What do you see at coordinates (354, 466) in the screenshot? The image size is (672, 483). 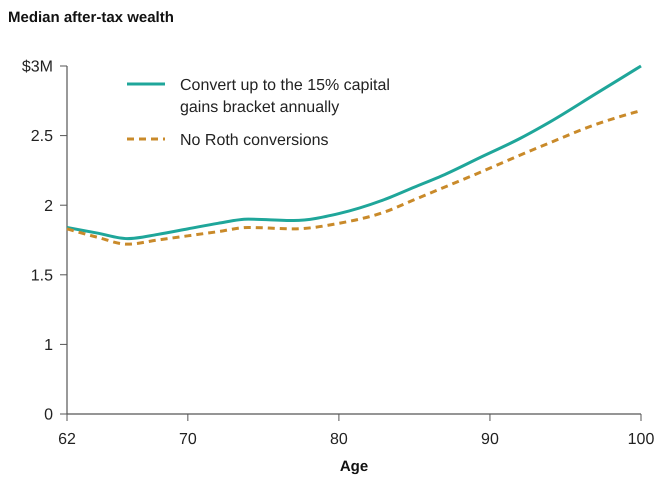 I see `x-axis-title: Age` at bounding box center [354, 466].